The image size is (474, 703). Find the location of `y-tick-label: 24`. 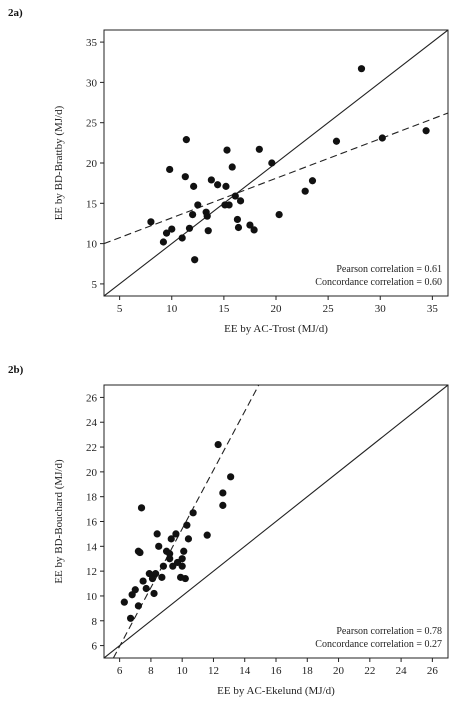

y-tick-label: 24 is located at coordinates (92, 423).